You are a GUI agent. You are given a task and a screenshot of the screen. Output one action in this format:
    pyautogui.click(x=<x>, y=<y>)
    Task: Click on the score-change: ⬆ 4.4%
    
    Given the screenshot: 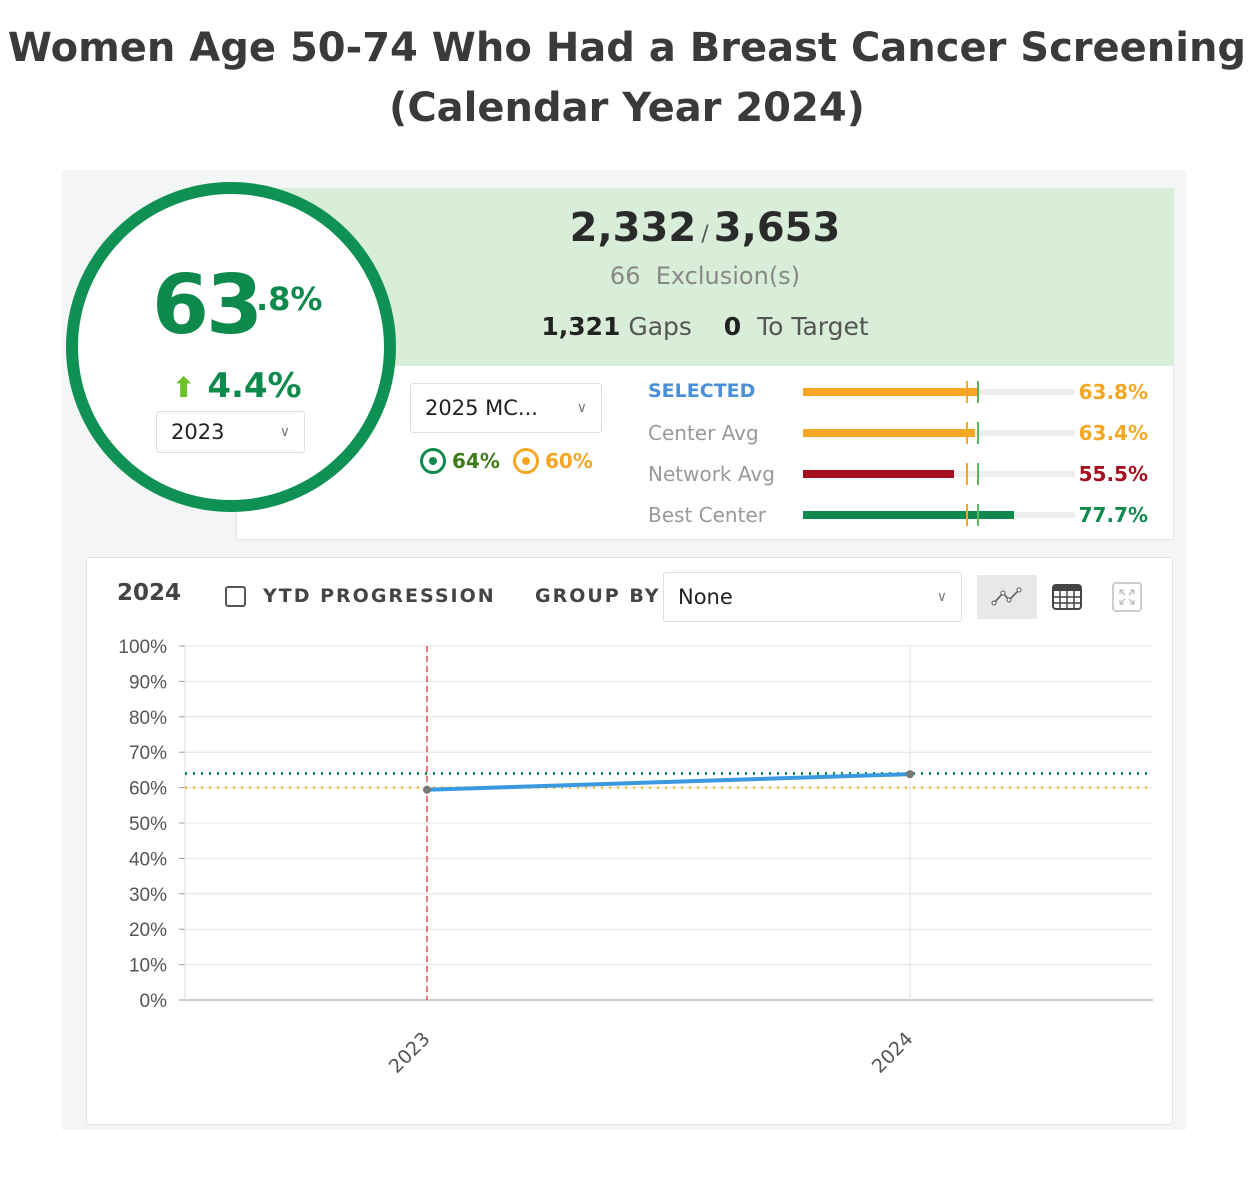 What is the action you would take?
    pyautogui.click(x=237, y=386)
    